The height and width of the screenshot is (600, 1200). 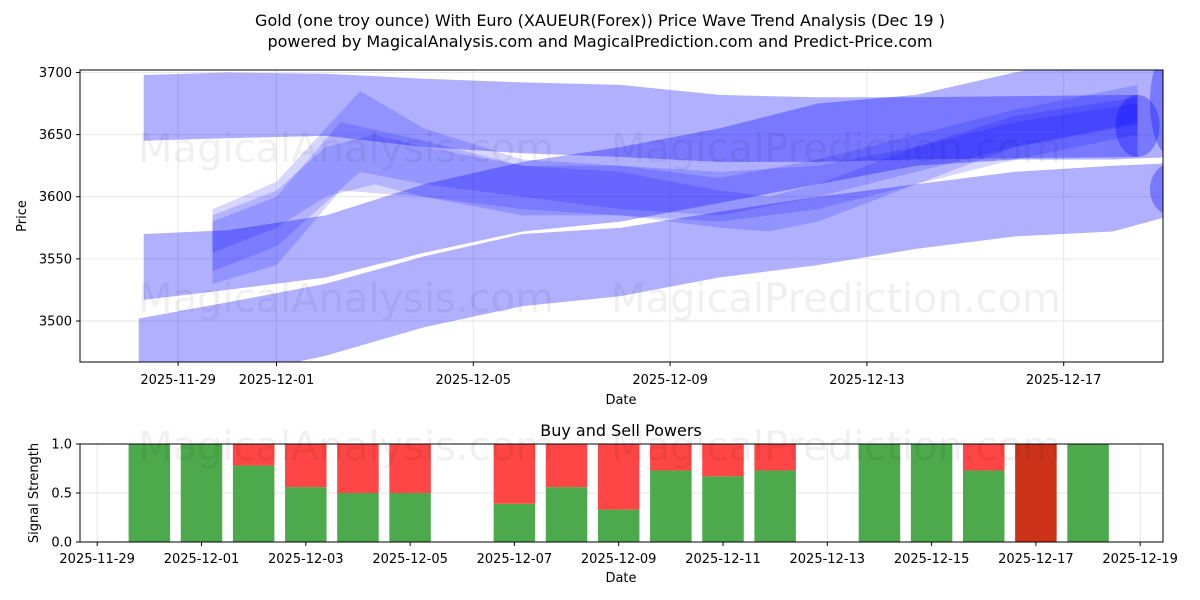 What do you see at coordinates (55, 259) in the screenshot?
I see `price-y-tick-label: 3550` at bounding box center [55, 259].